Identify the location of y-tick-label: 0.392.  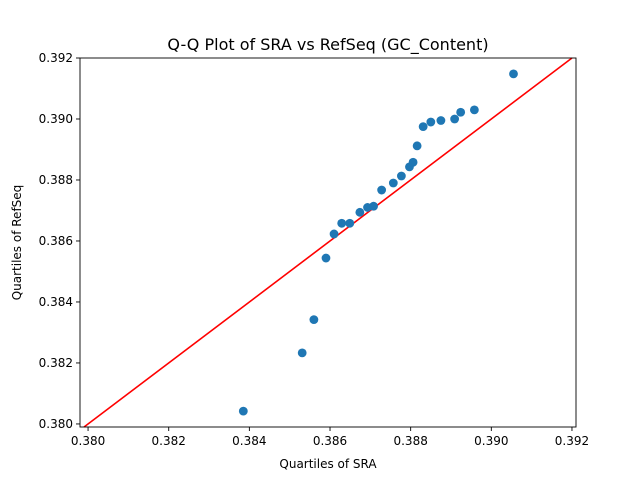
(56, 58).